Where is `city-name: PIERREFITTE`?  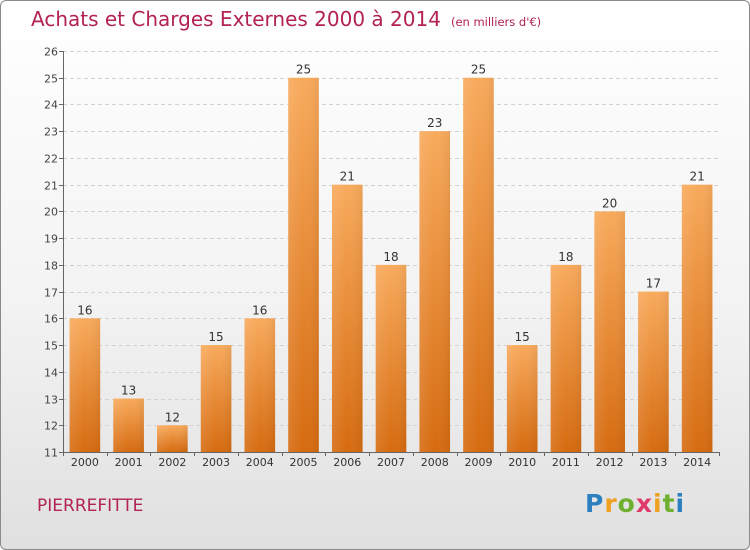 city-name: PIERREFITTE is located at coordinates (90, 506).